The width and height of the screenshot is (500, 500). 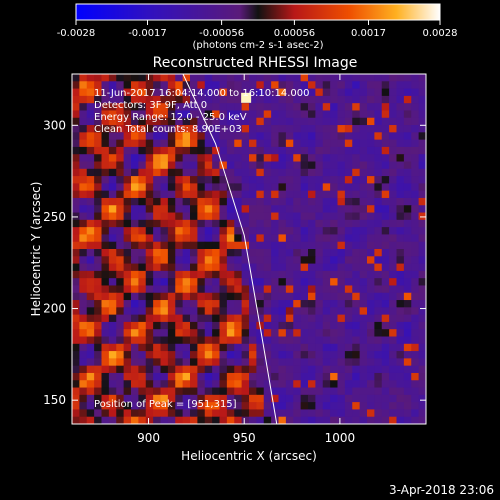 I want to click on annotation-line: Clean Total counts: 8.90E+03, so click(x=168, y=129).